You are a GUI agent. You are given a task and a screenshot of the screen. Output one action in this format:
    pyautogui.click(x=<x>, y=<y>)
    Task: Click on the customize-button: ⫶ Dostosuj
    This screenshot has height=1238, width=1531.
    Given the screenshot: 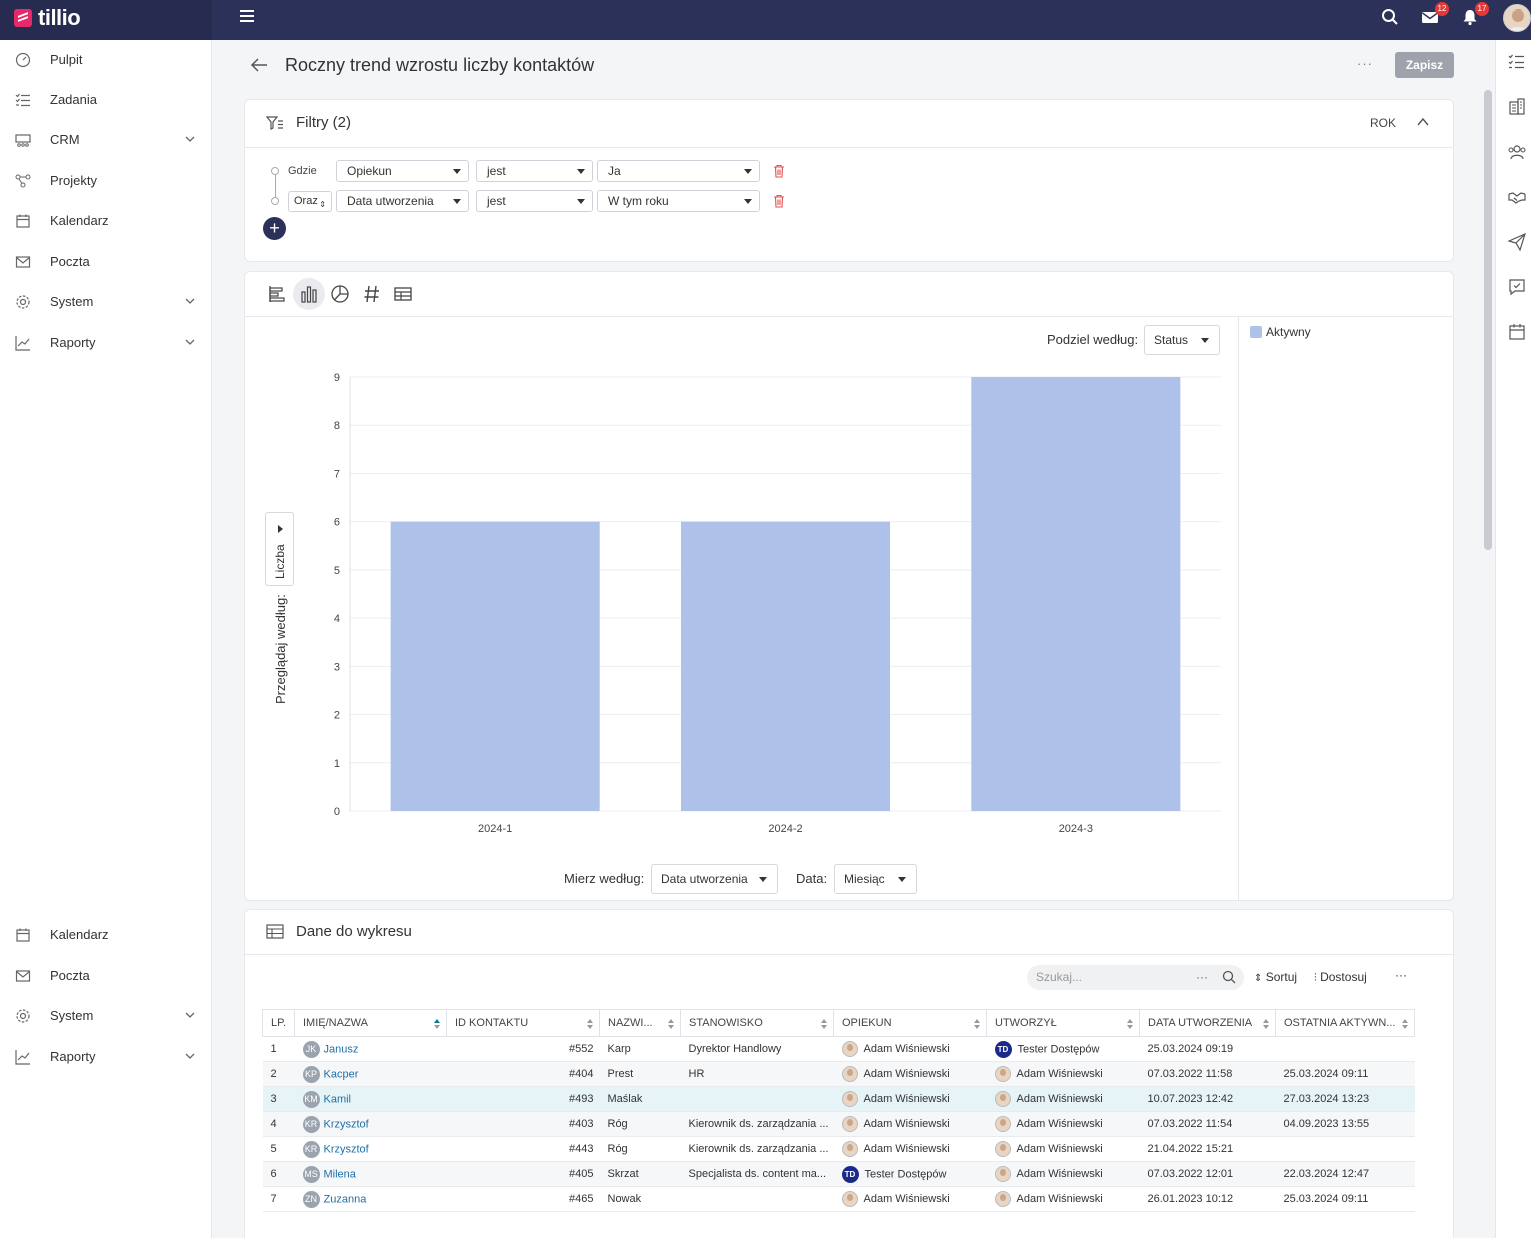 What is the action you would take?
    pyautogui.click(x=1340, y=977)
    